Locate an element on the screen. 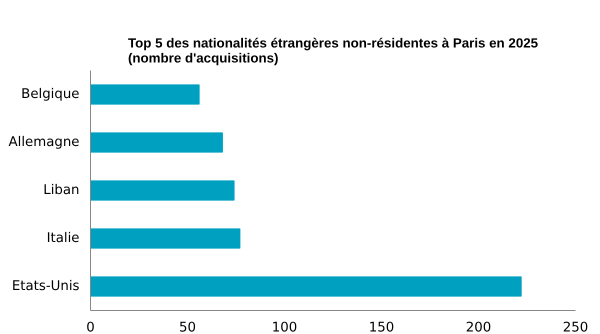 The image size is (600, 334). y-tick-label: Allemagne is located at coordinates (44, 142).